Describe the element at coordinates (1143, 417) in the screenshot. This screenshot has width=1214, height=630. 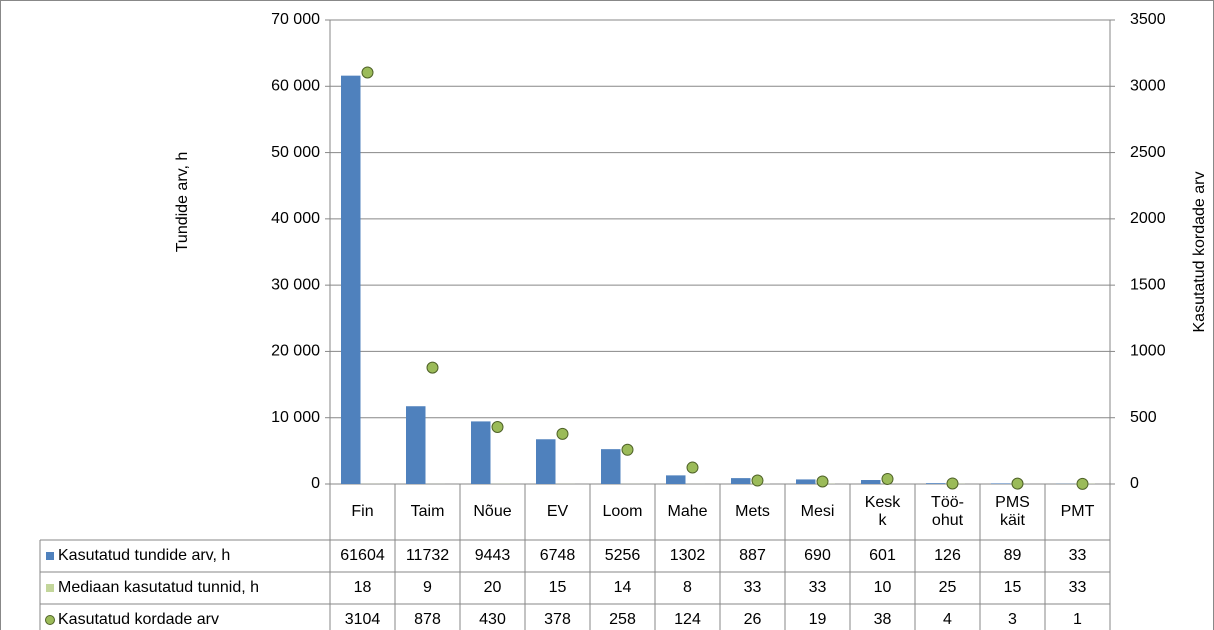
I see `y2-tick-label: 500` at that location.